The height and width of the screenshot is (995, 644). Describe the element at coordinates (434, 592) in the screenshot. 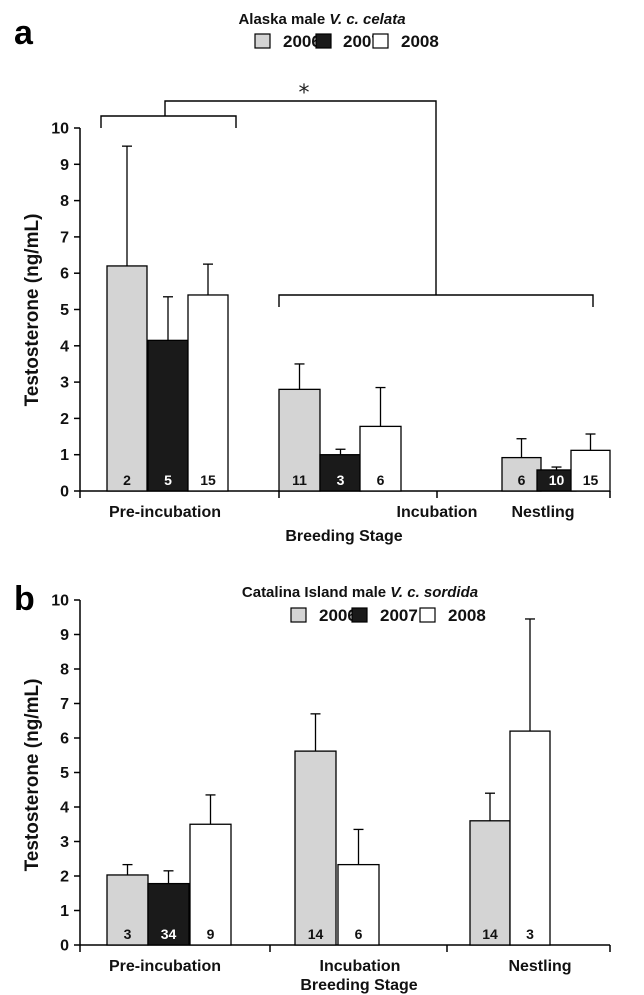

I see `chart-title-species: V. c. sordida` at that location.